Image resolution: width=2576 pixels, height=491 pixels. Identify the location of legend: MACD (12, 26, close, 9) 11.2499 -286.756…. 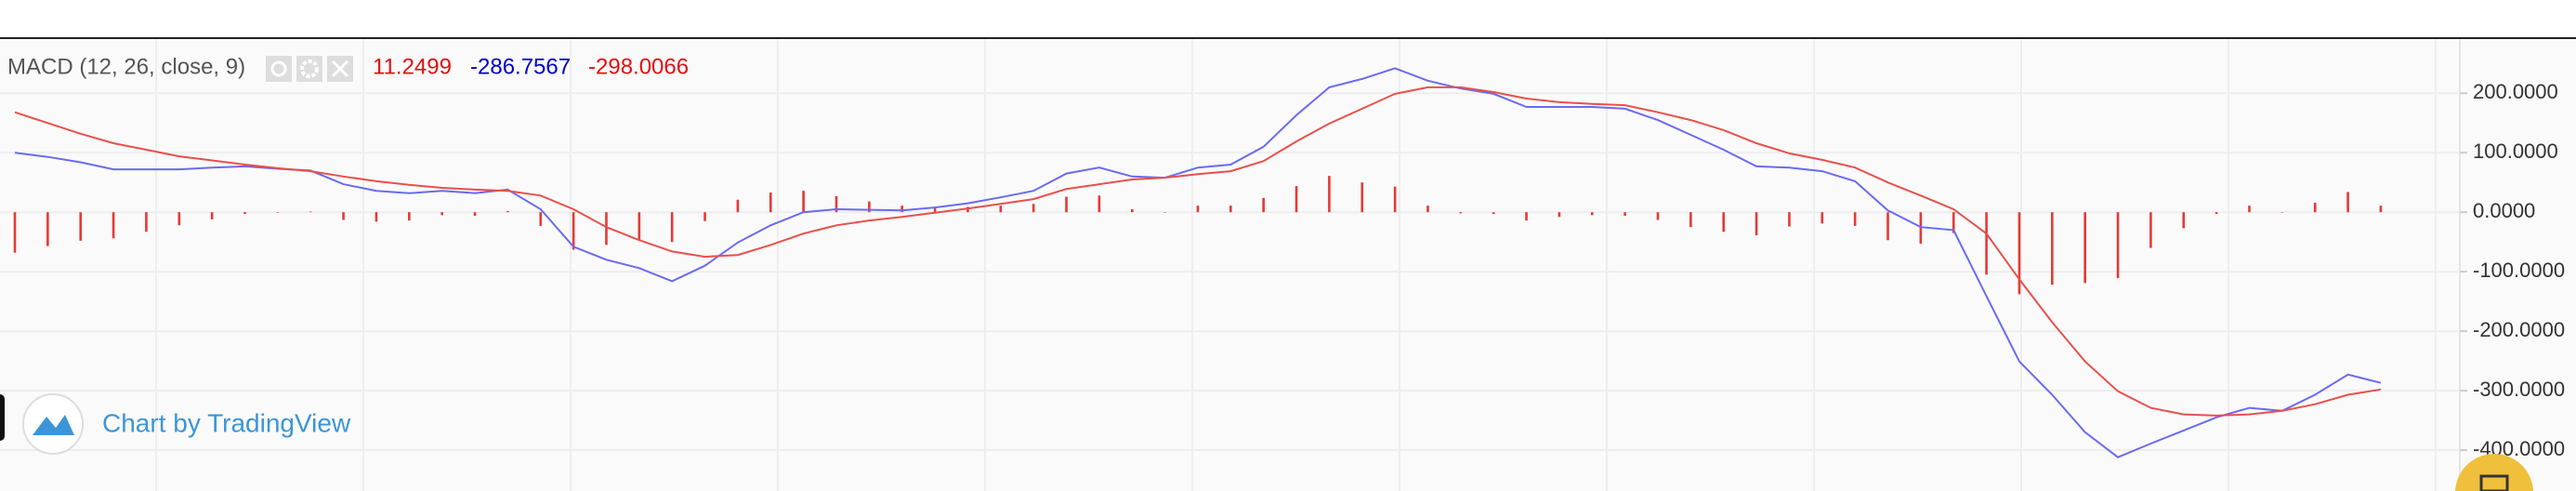
(348, 68).